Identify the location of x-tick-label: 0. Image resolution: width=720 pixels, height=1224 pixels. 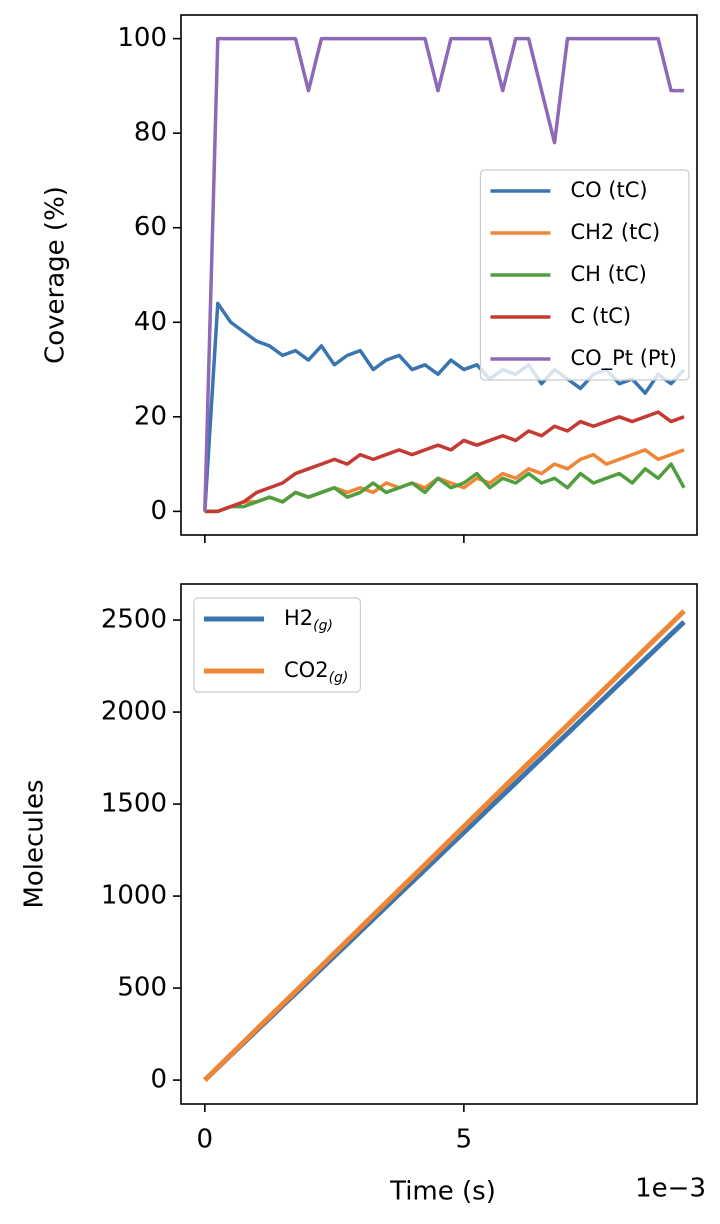
(205, 1140).